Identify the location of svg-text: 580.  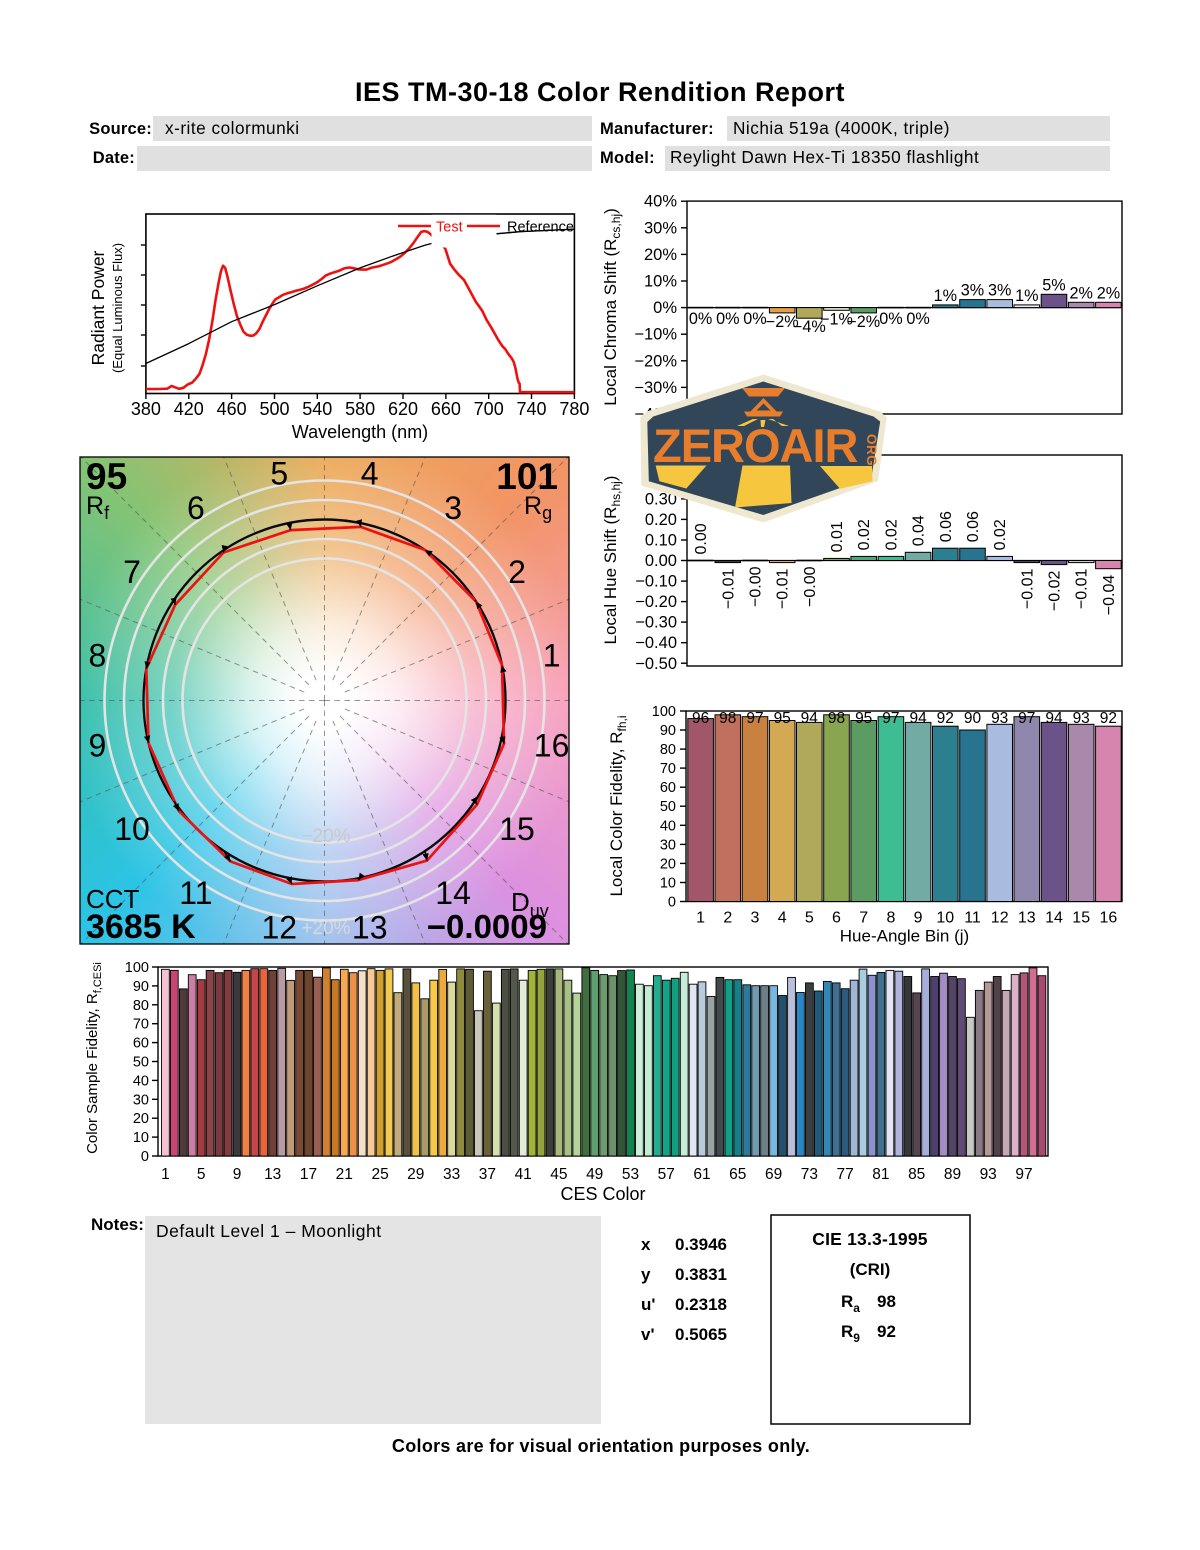
(360, 409).